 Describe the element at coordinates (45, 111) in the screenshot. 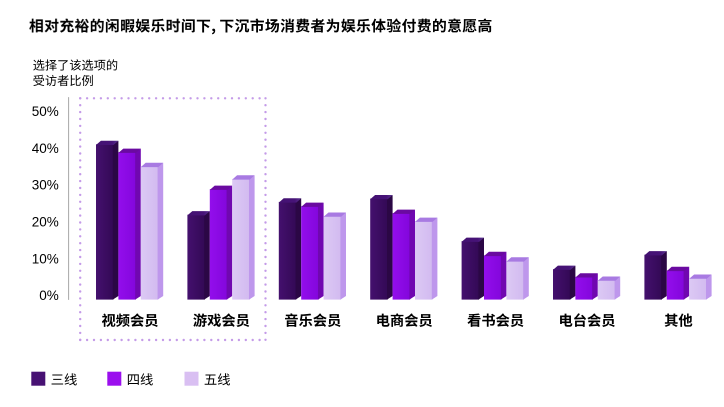

I see `svg-text: 50%` at that location.